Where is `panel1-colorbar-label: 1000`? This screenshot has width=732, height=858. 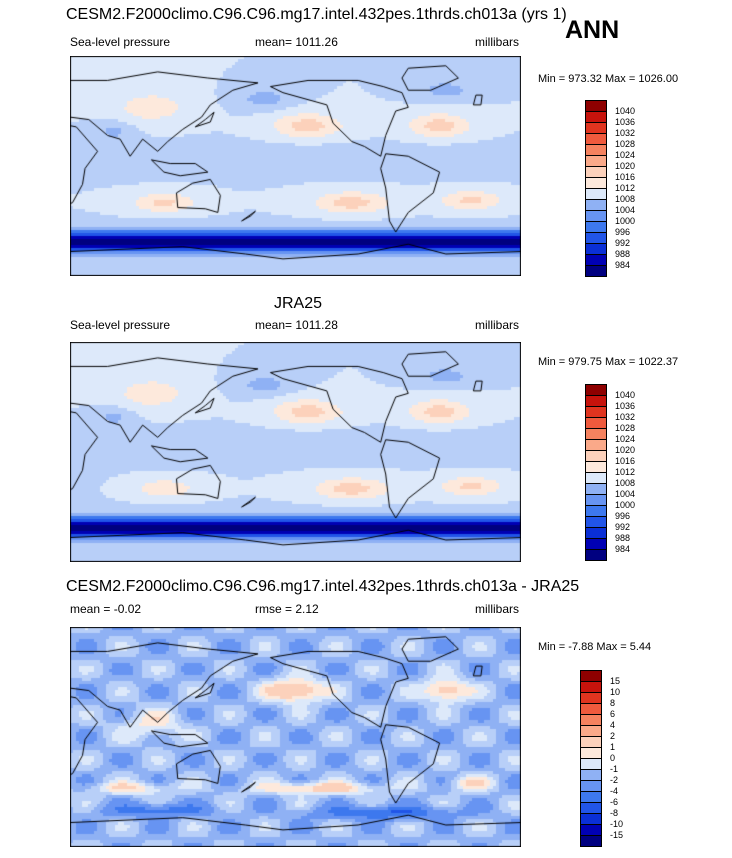
panel1-colorbar-label: 1000 is located at coordinates (625, 221).